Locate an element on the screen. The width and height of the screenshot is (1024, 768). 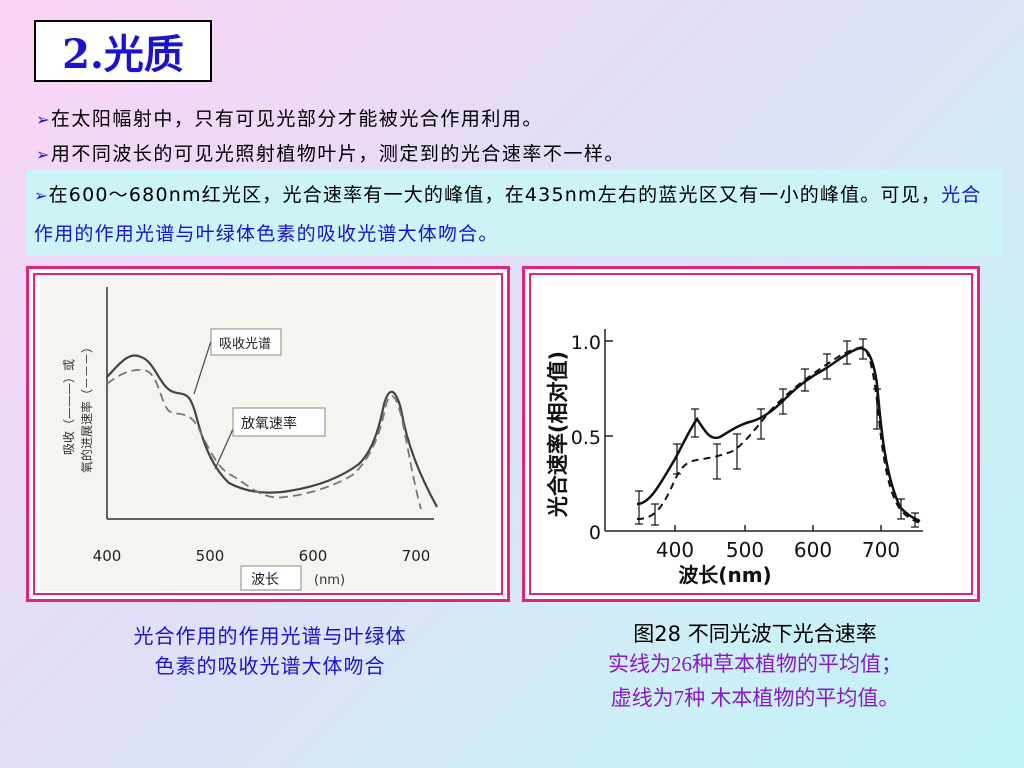
left-xtick-400: 400 is located at coordinates (107, 556).